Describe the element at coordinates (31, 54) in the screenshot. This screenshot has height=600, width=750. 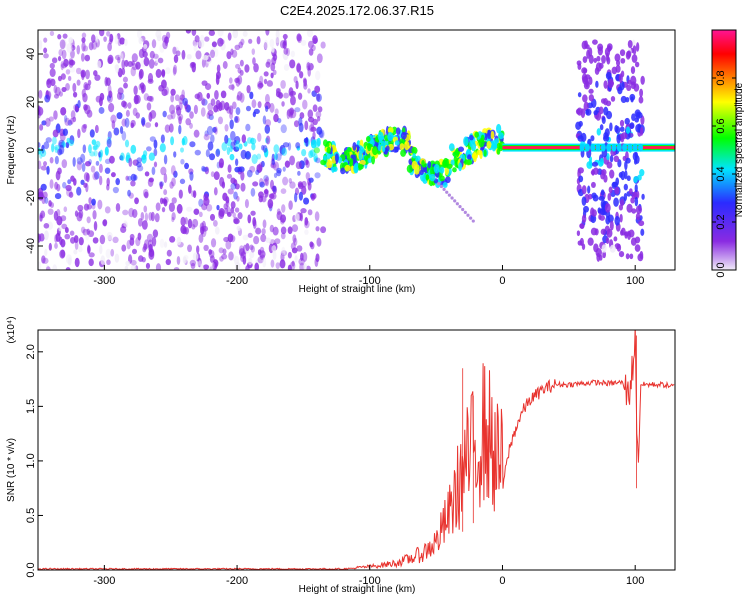
I see `spectrogram-y-tick-label: 40` at that location.